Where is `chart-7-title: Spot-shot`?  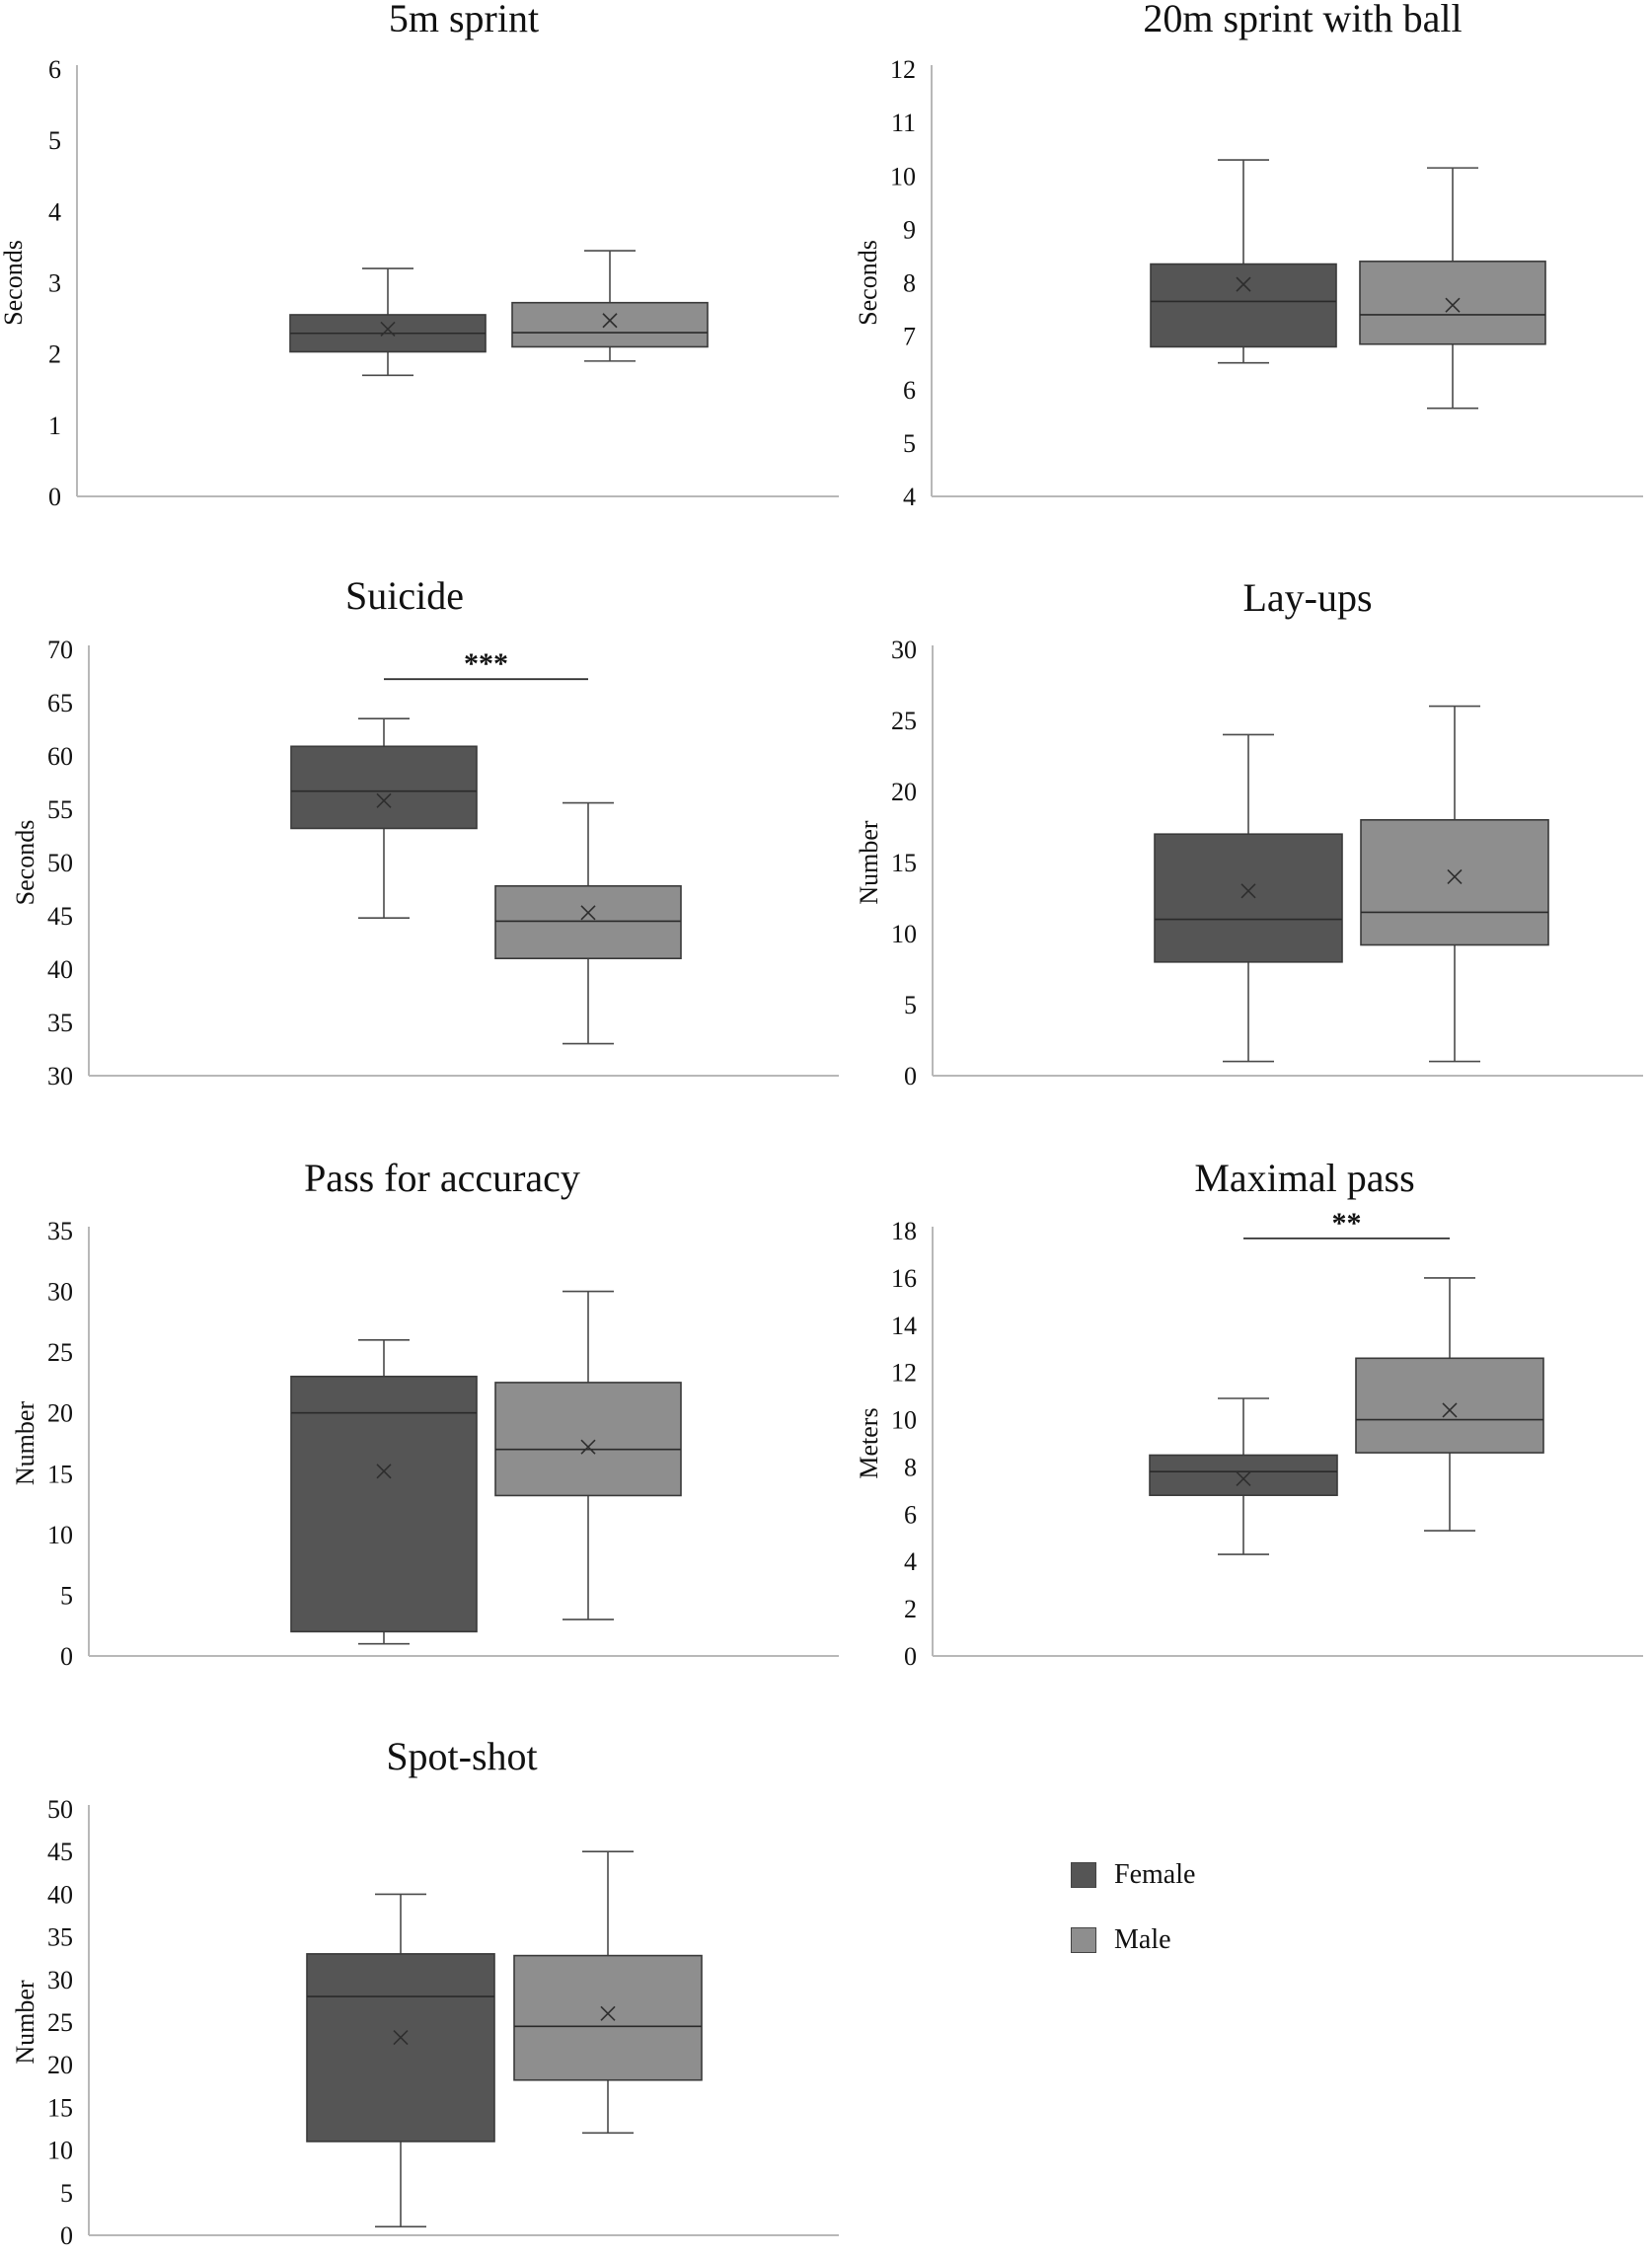 chart-7-title: Spot-shot is located at coordinates (461, 1756).